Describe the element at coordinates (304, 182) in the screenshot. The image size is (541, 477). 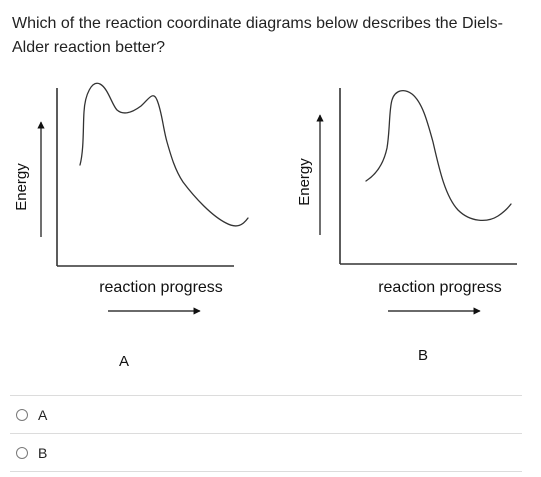
I see `diagram-b-y-axis-label: Energy` at that location.